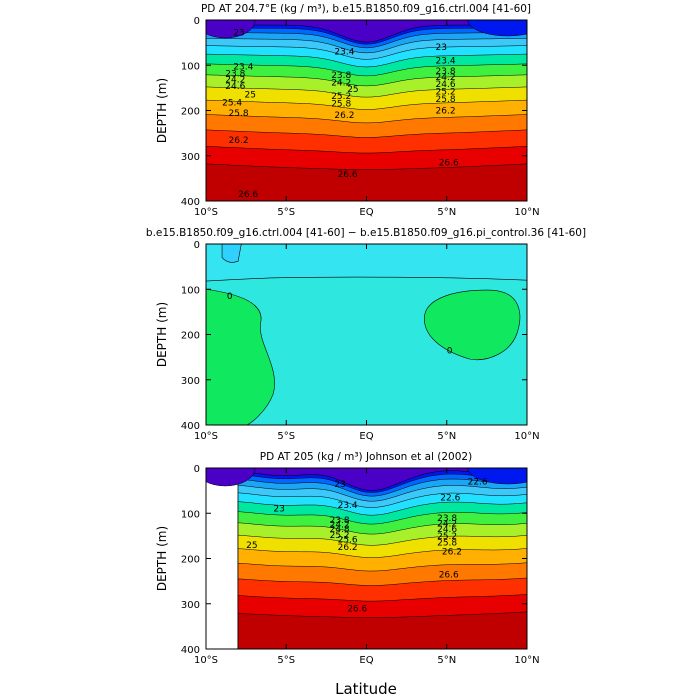  I want to click on diff-positive-north, so click(472, 325).